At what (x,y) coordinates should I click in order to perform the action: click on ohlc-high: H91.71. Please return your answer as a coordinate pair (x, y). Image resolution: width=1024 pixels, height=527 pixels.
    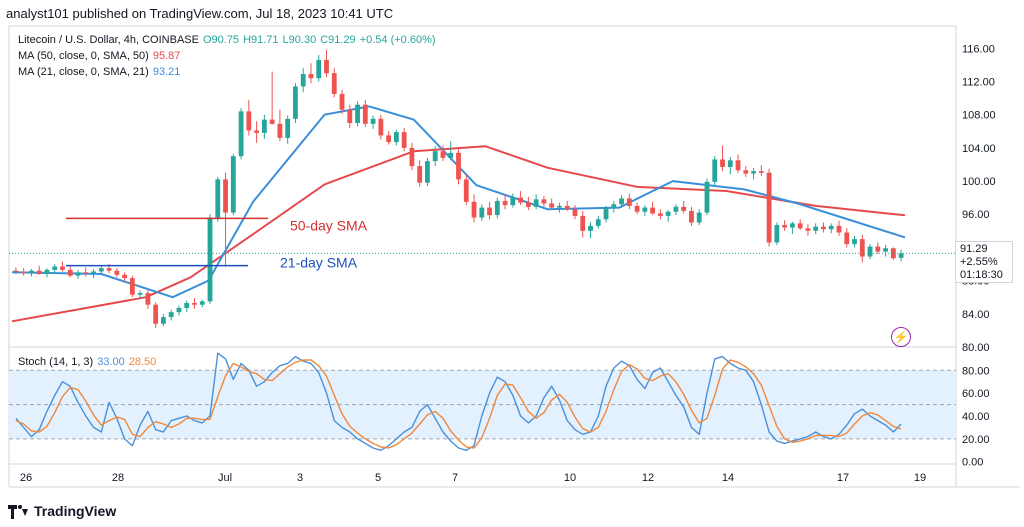
    Looking at the image, I should click on (261, 40).